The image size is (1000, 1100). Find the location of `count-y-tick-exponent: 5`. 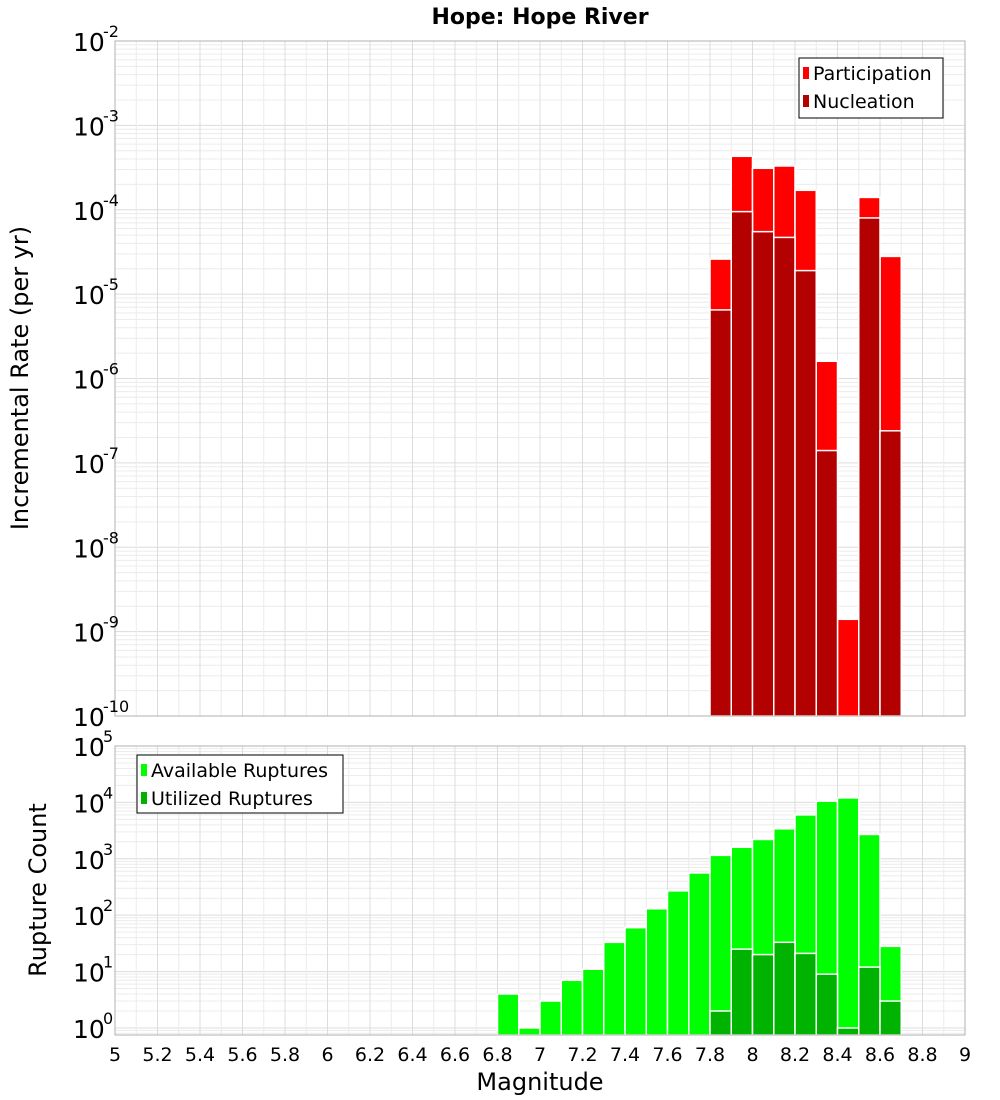

count-y-tick-exponent: 5 is located at coordinates (108, 736).